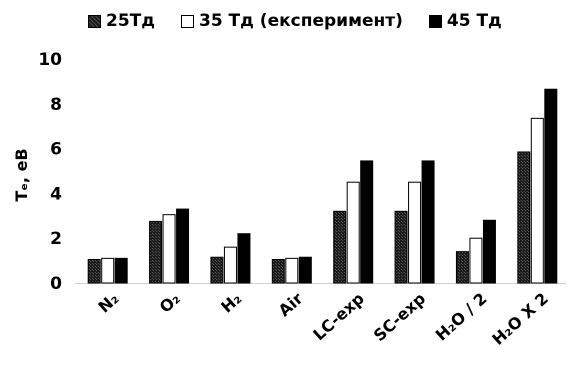  I want to click on x-category-label: LC-exp, so click(338, 316).